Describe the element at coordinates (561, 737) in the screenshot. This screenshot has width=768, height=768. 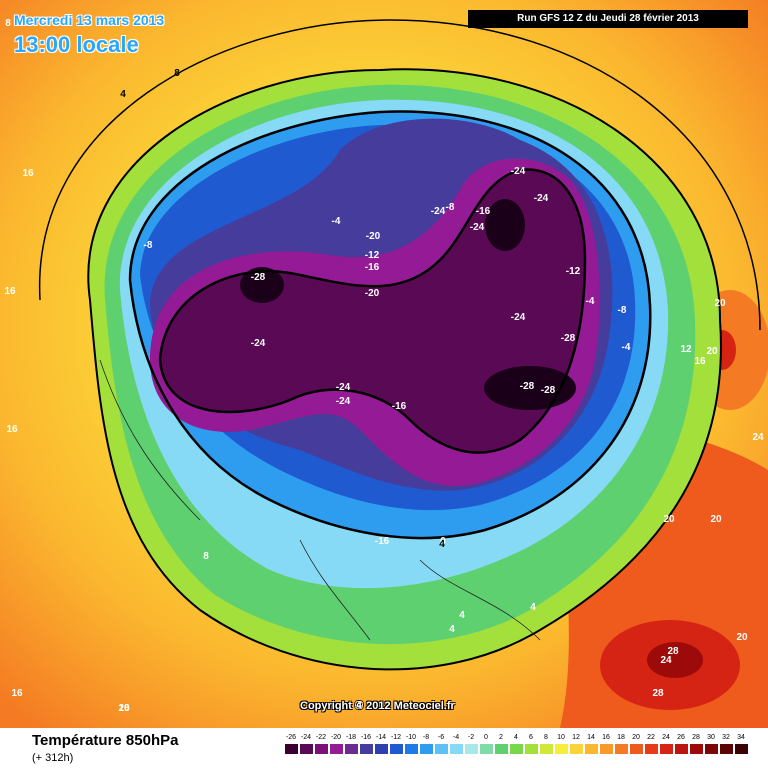
I see `scale-tick-label: 10` at that location.